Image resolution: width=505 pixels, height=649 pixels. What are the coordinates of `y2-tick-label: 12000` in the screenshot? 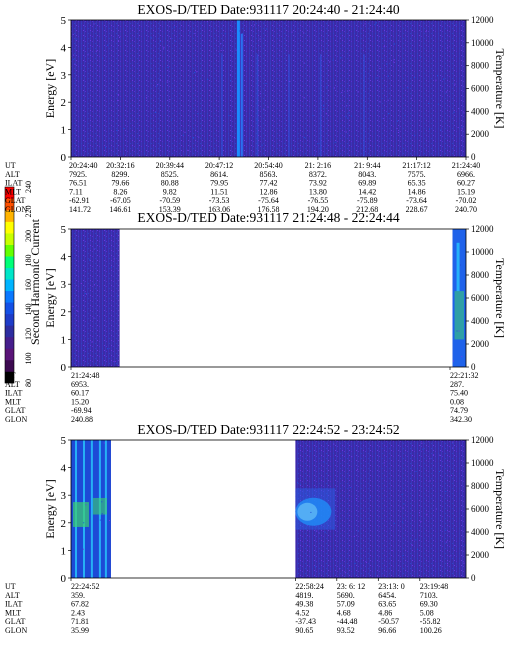 It's located at (482, 20).